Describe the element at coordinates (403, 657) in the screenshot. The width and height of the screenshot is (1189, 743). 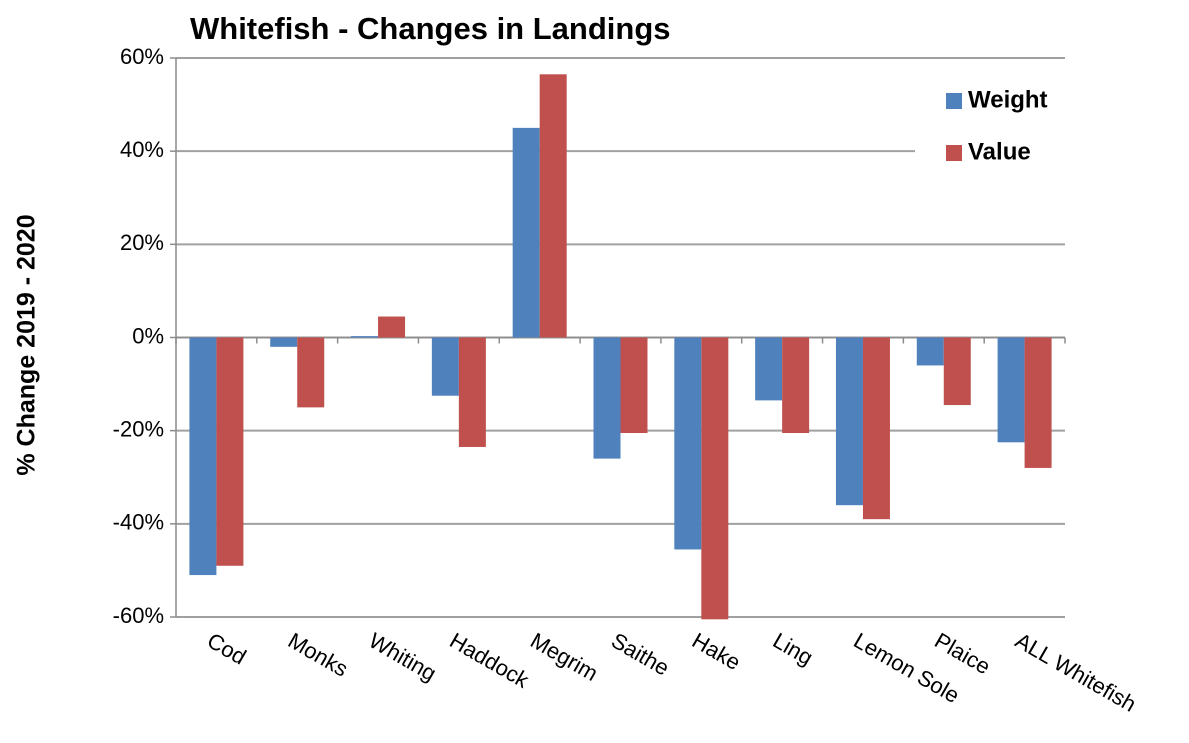
I see `x-tick-label: Whiting` at that location.